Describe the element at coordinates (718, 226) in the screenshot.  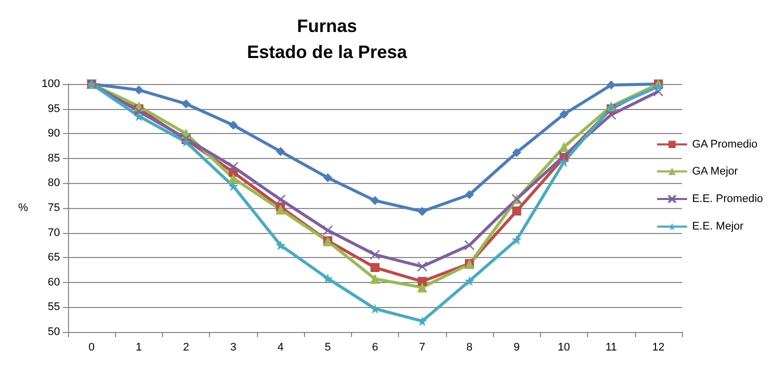
I see `legend-label: E.E. Mejor` at that location.